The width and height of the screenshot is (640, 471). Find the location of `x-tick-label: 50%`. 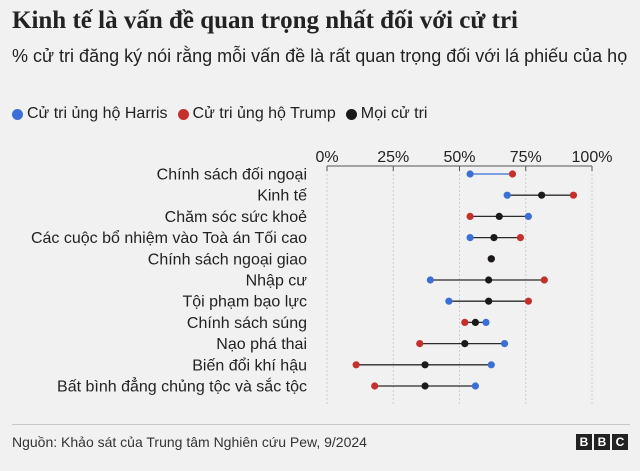

x-tick-label: 50% is located at coordinates (459, 157).